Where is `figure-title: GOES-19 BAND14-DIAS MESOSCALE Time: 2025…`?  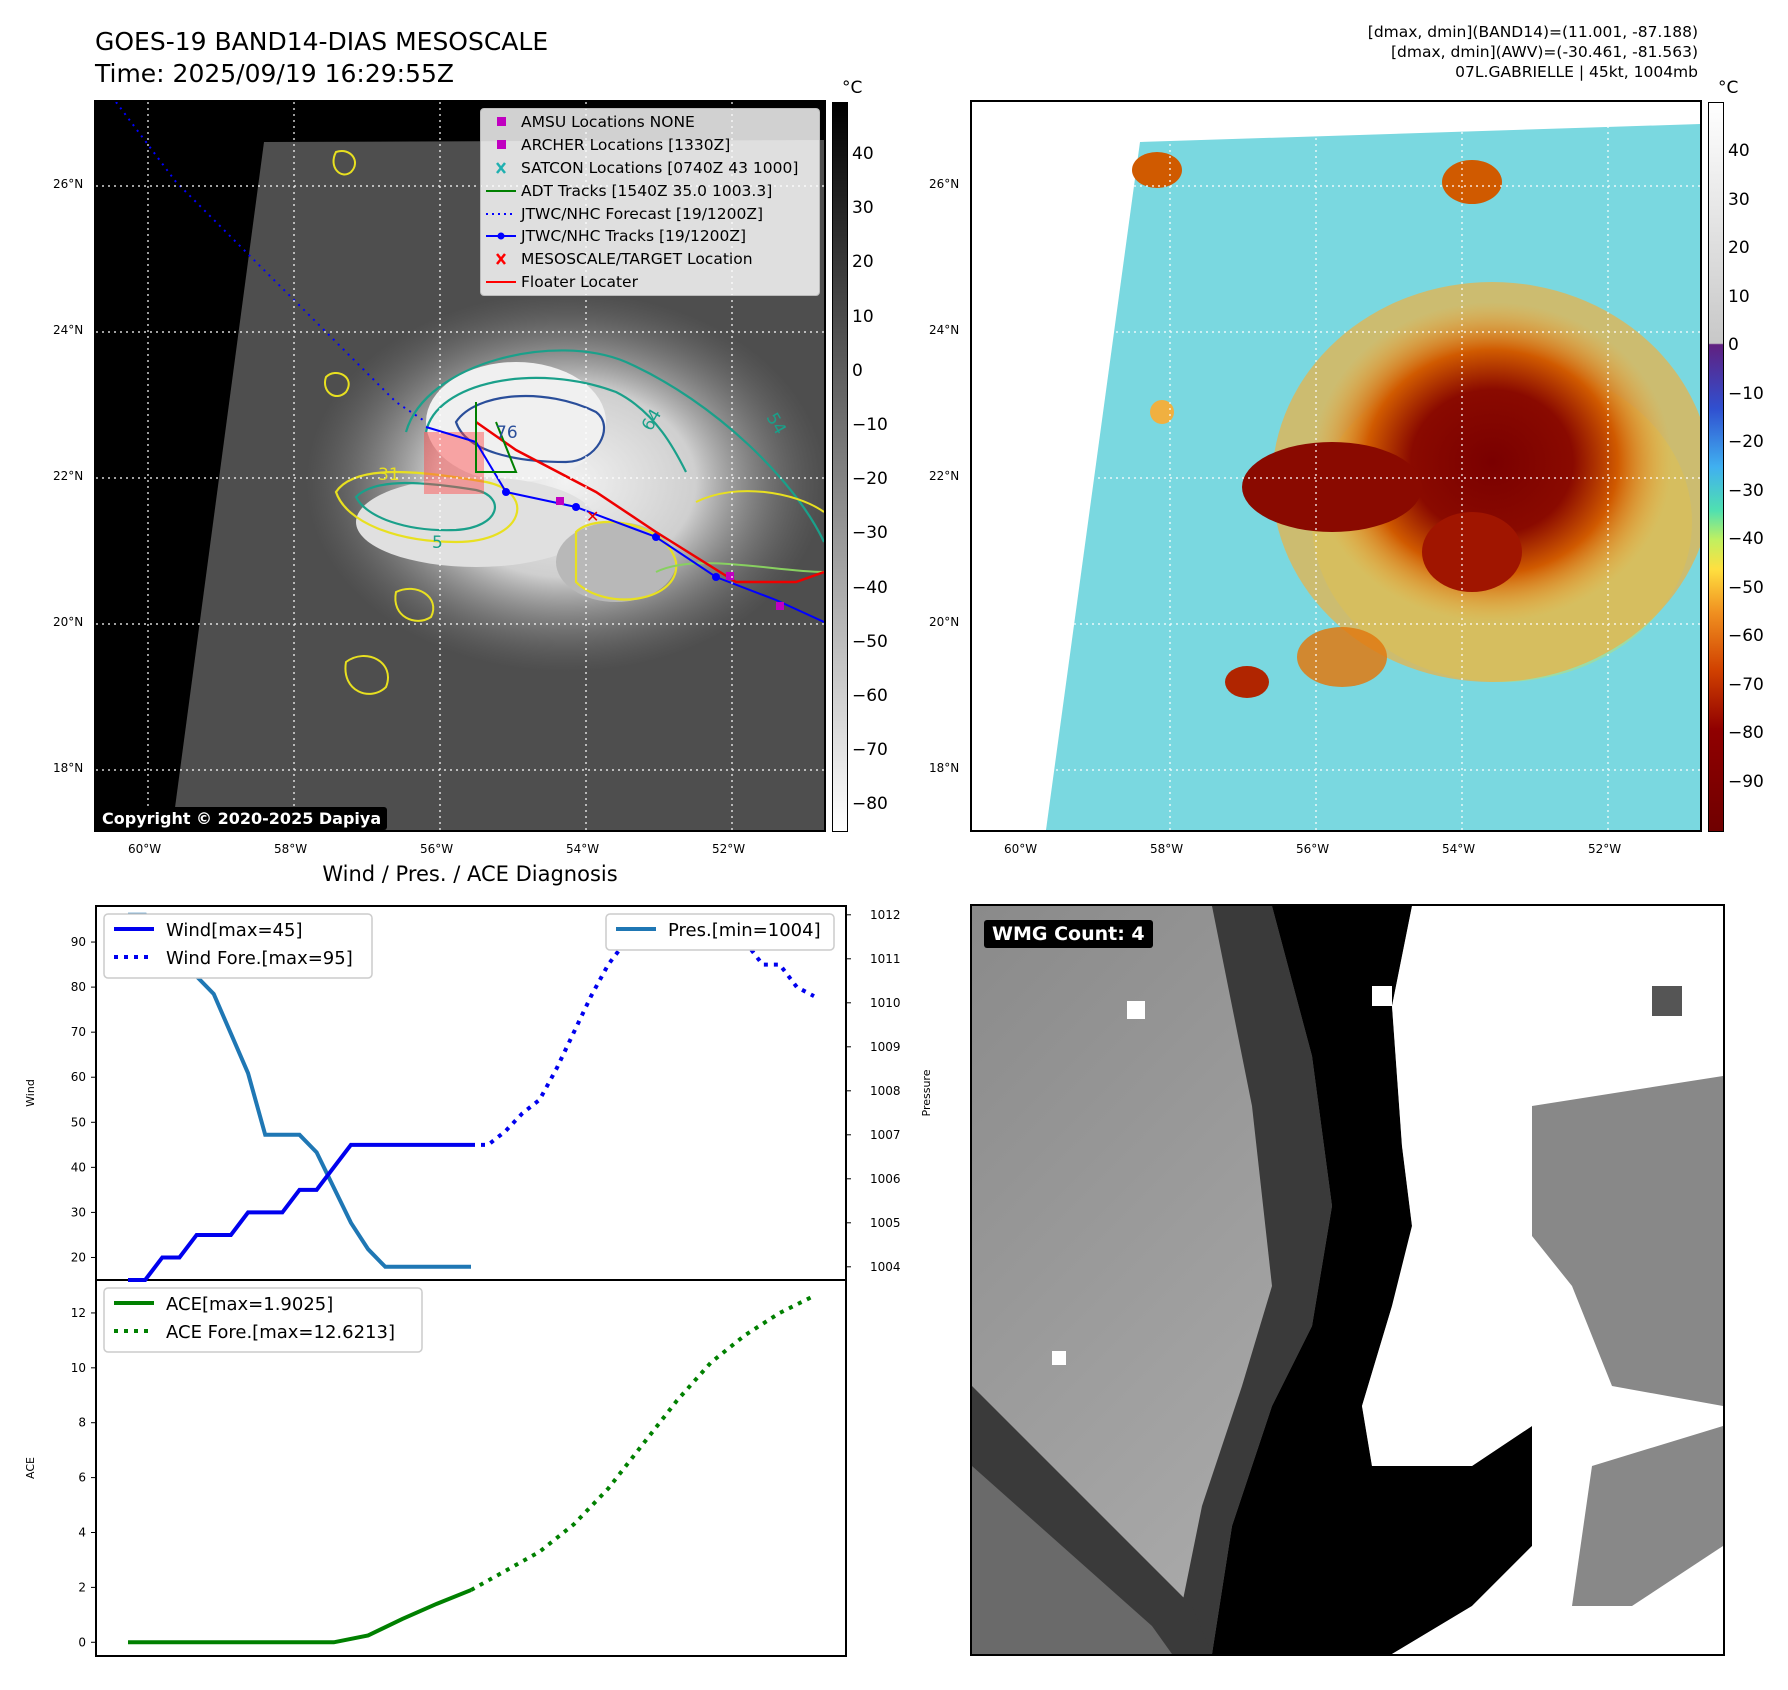
figure-title: GOES-19 BAND14-DIAS MESOSCALE Time: 2025… is located at coordinates (321, 58).